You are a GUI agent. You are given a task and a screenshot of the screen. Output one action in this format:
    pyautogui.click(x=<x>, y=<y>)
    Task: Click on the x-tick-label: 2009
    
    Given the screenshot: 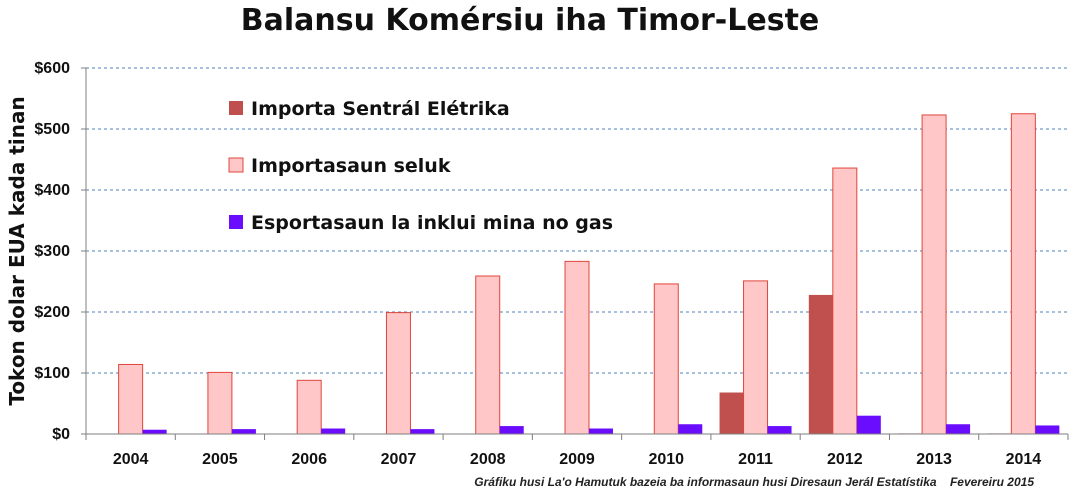 What is the action you would take?
    pyautogui.click(x=577, y=459)
    